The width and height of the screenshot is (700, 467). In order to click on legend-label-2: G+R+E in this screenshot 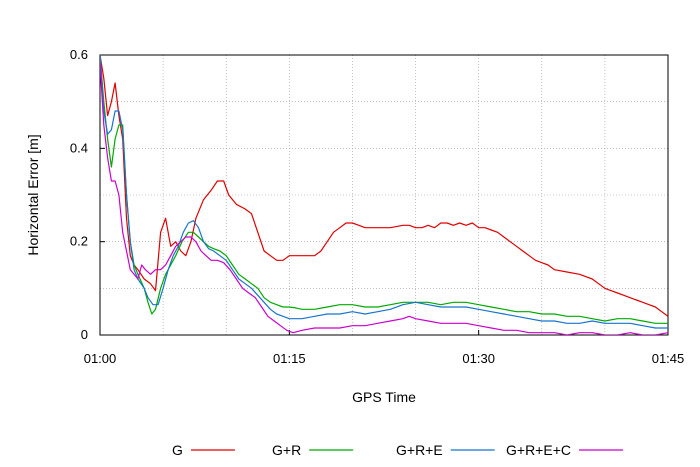, I will do `click(419, 450)`.